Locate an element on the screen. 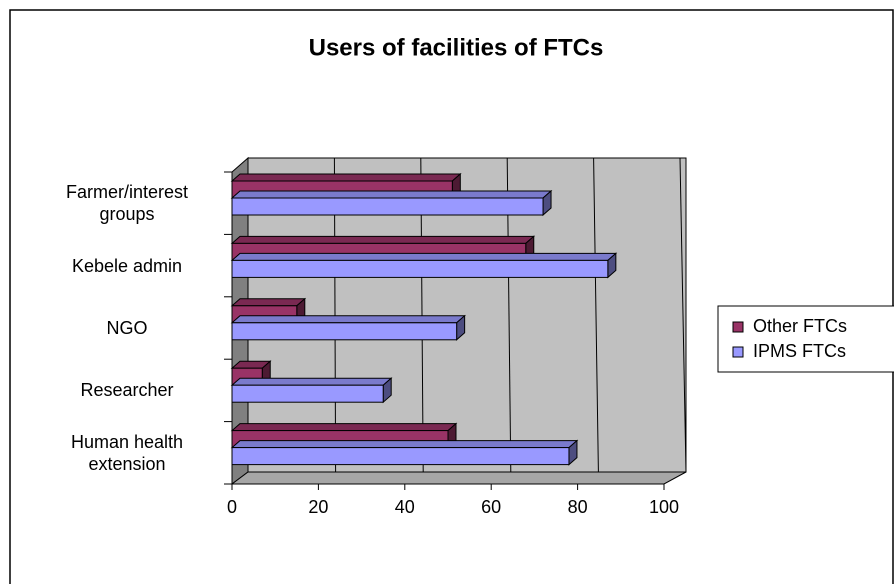 Image resolution: width=894 pixels, height=584 pixels. y-tick-label: NGO is located at coordinates (127, 328).